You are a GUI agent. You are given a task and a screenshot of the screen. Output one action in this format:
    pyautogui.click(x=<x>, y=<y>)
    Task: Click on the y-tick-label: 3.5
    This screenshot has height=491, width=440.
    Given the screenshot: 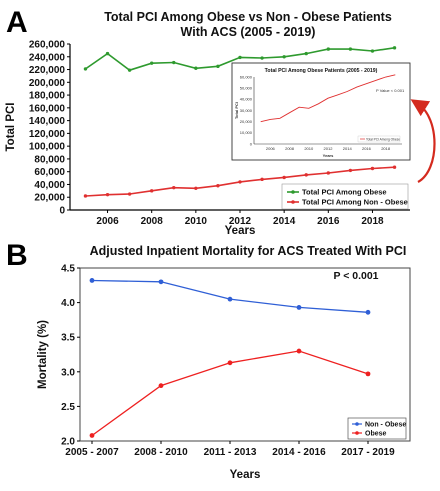 What is the action you would take?
    pyautogui.click(x=68, y=338)
    